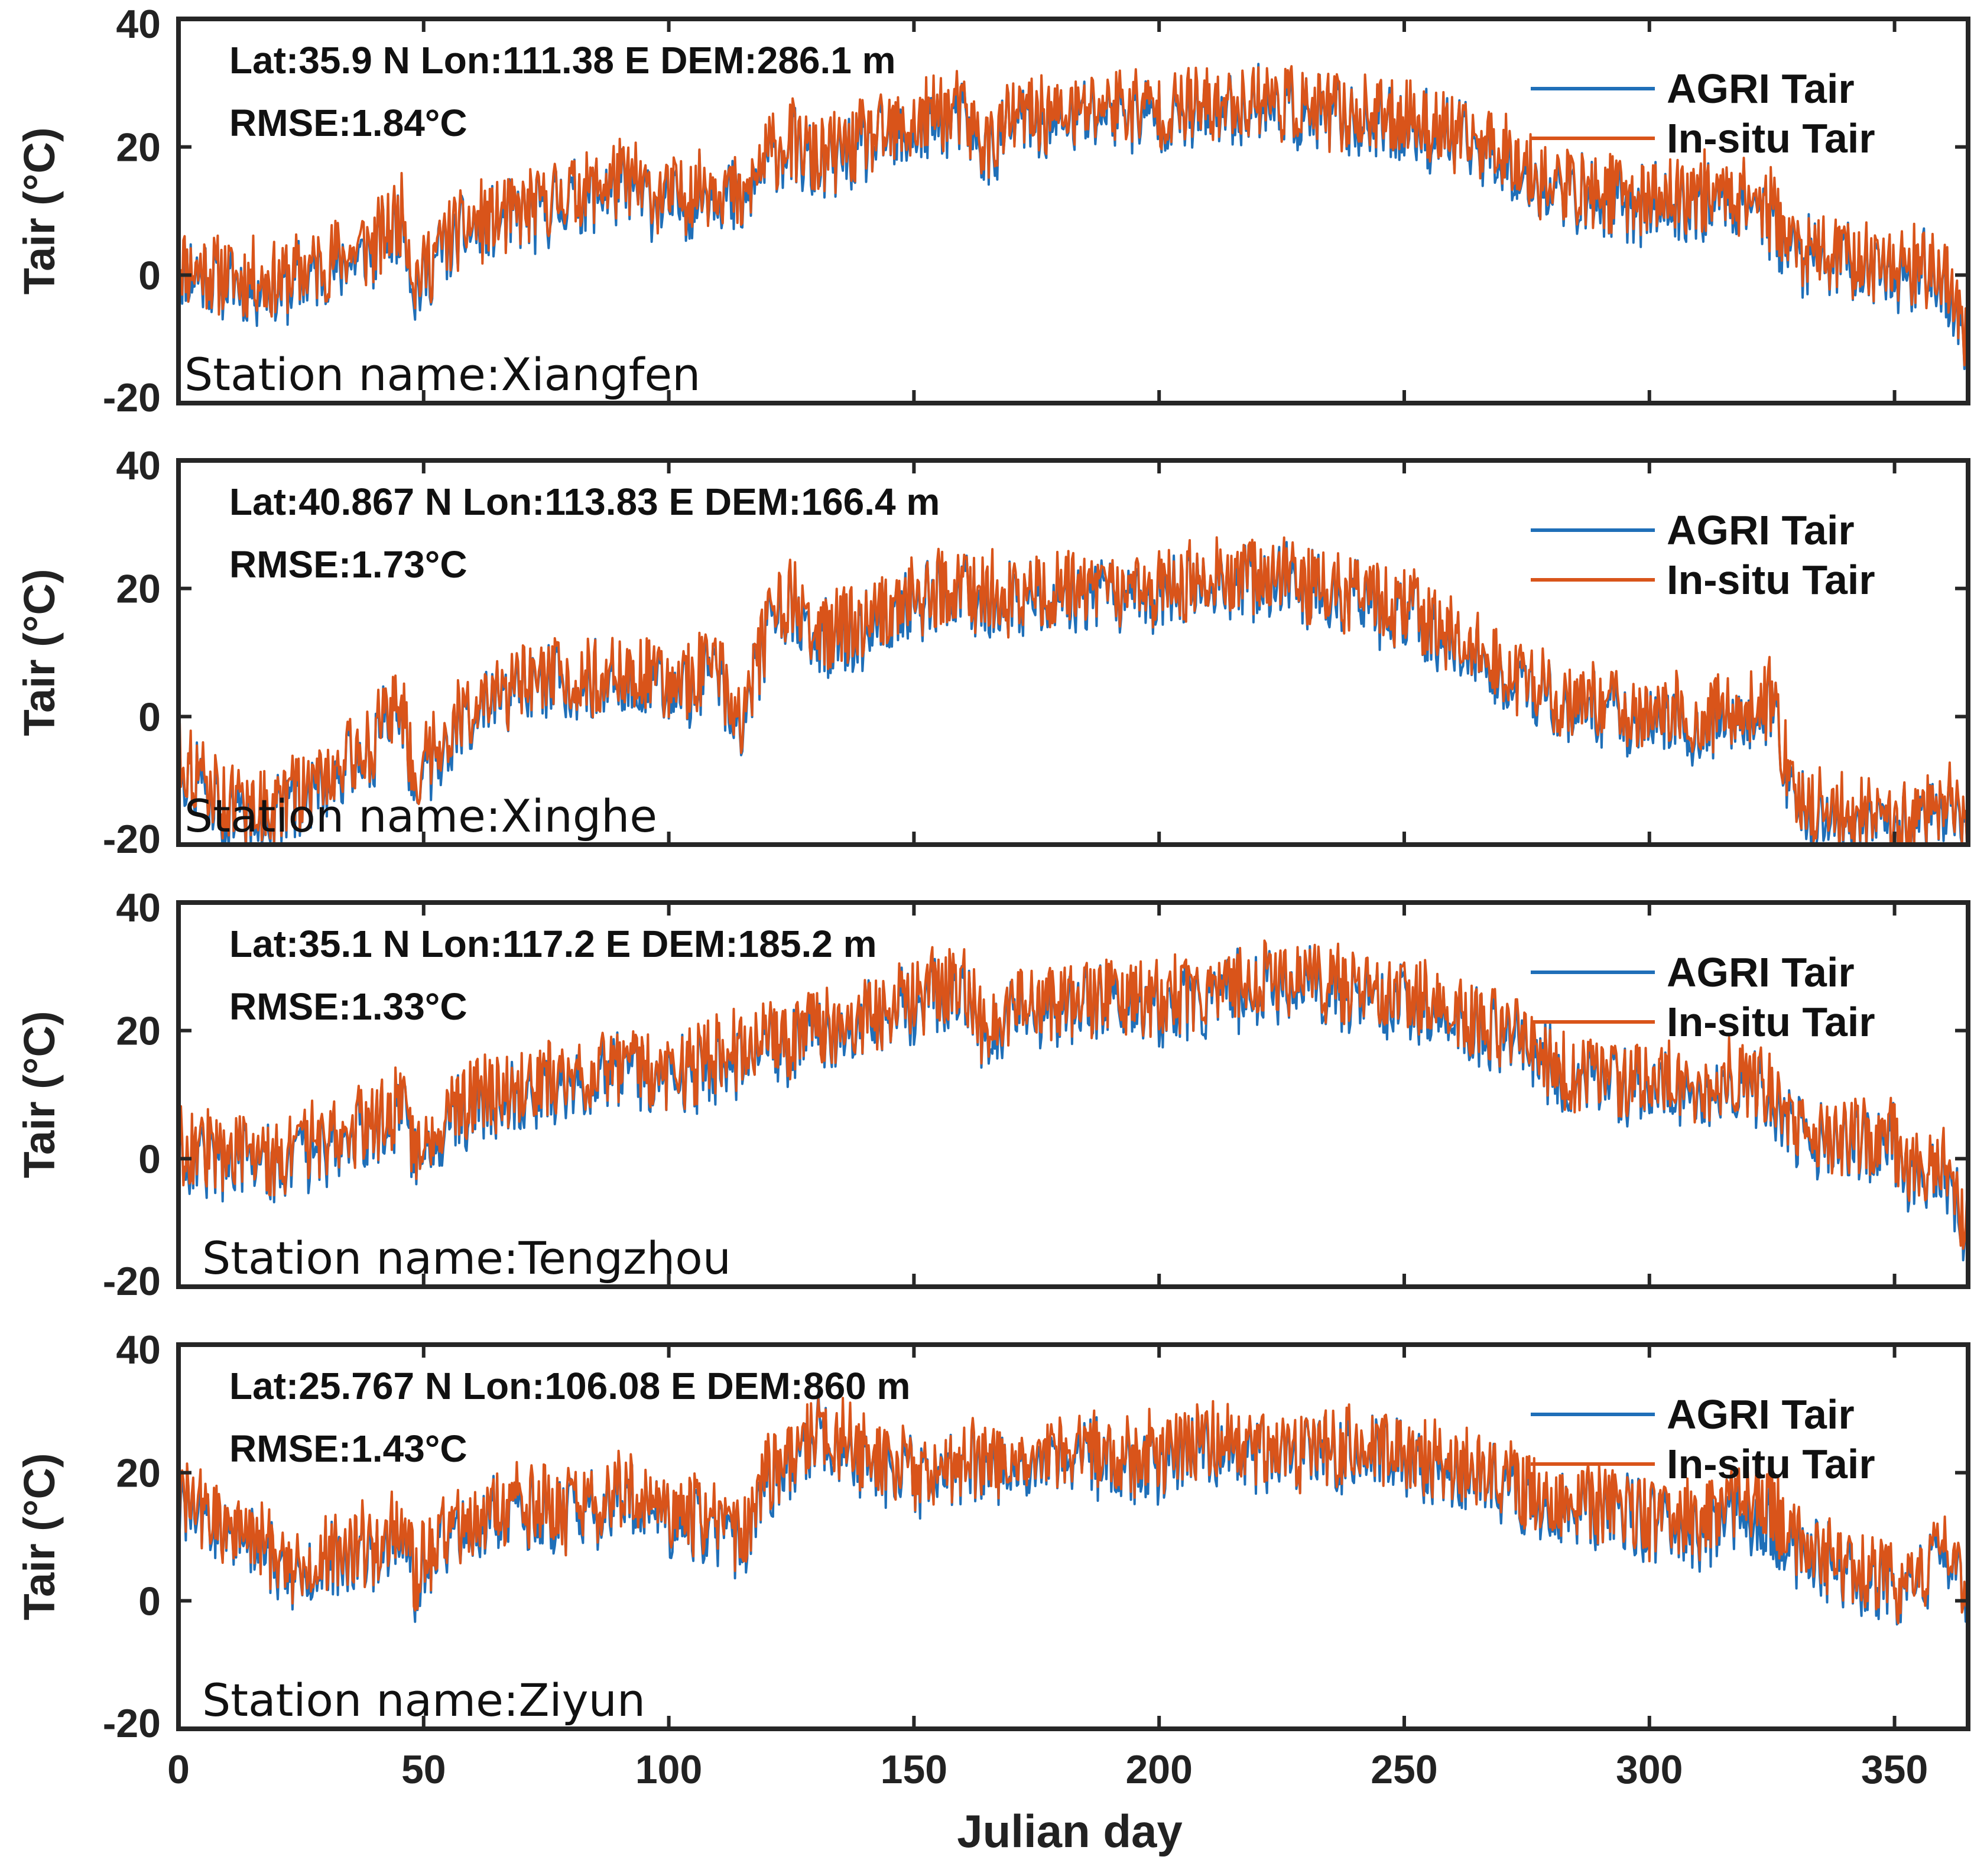  I want to click on station-info-rmse: RMSE:1.33°C, so click(348, 1006).